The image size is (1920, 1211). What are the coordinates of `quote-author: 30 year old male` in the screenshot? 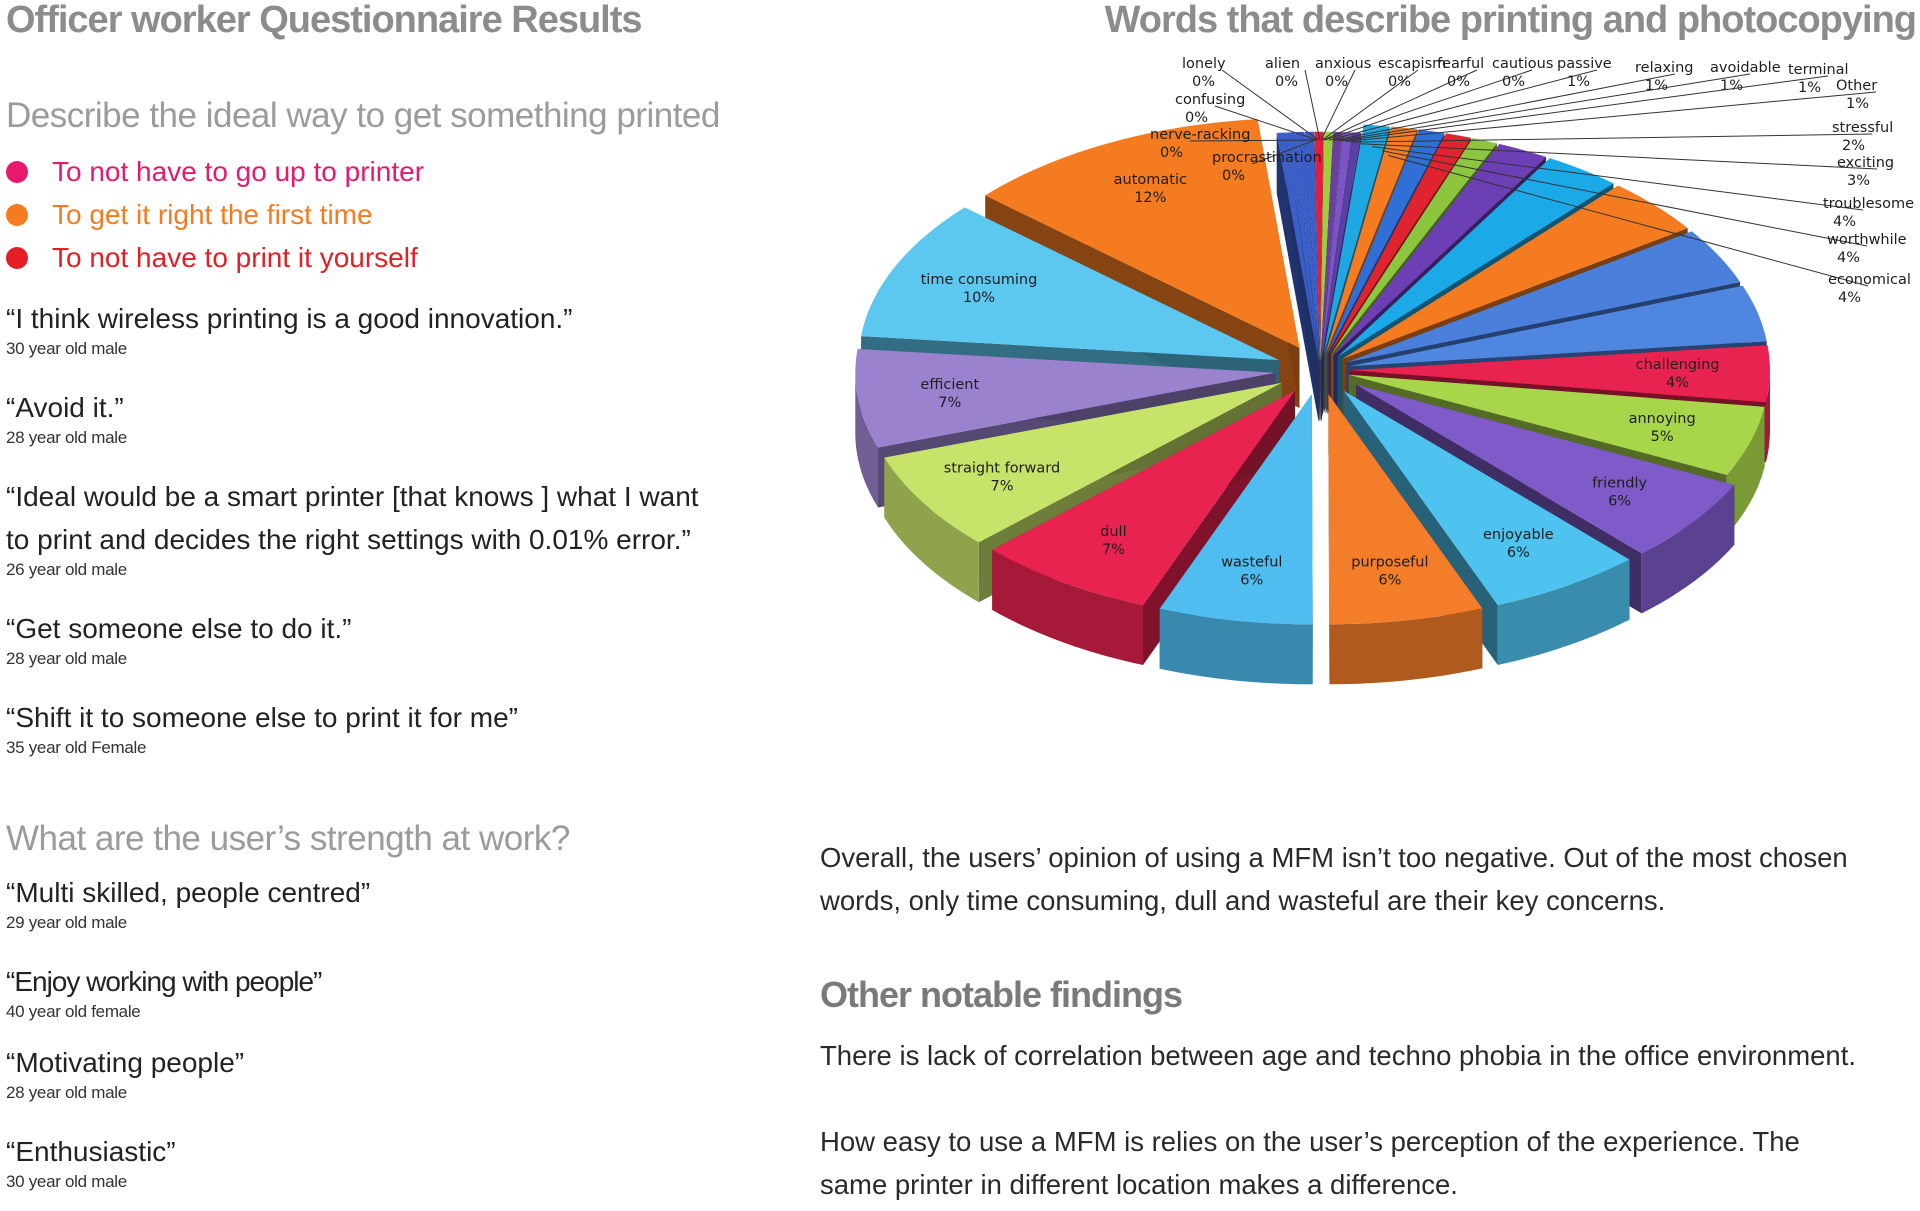 It's located at (66, 1181).